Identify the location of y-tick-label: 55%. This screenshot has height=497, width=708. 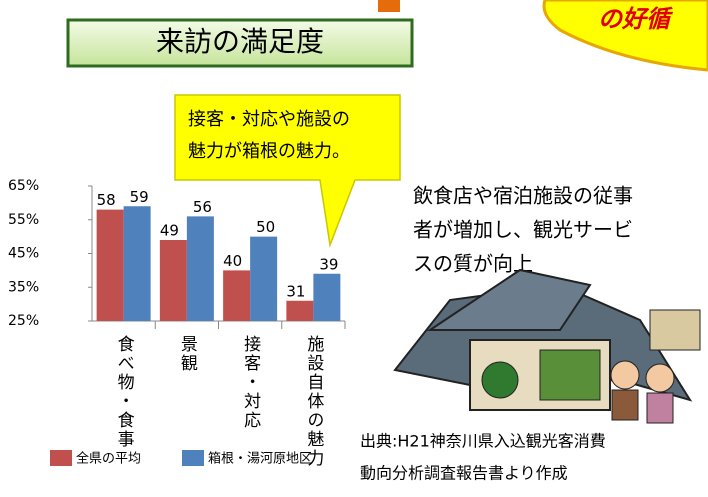
(23, 220).